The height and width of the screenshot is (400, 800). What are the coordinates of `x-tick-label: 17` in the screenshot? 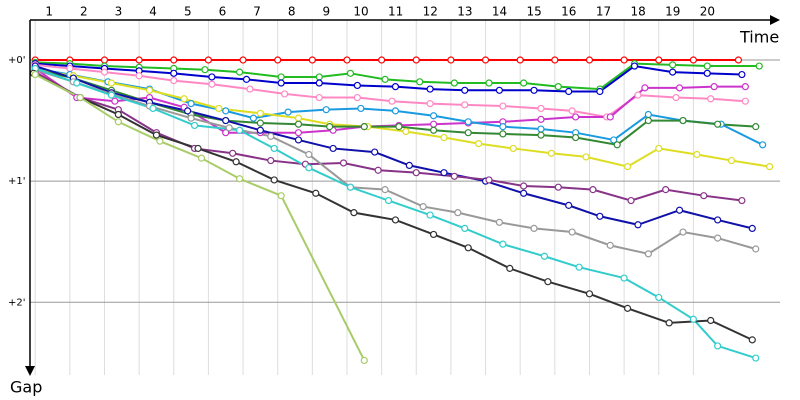 It's located at (603, 12).